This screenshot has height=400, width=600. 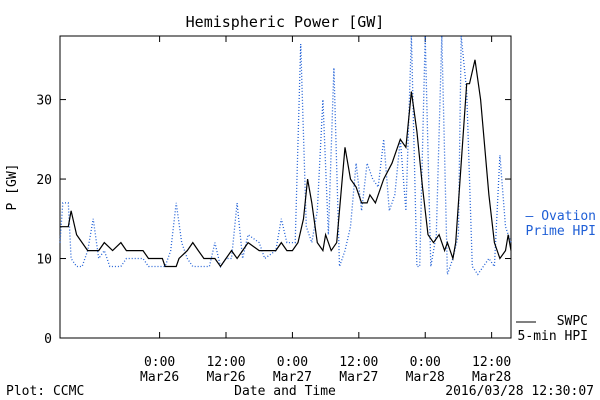 I want to click on y-tick-label: 0, so click(x=48, y=339).